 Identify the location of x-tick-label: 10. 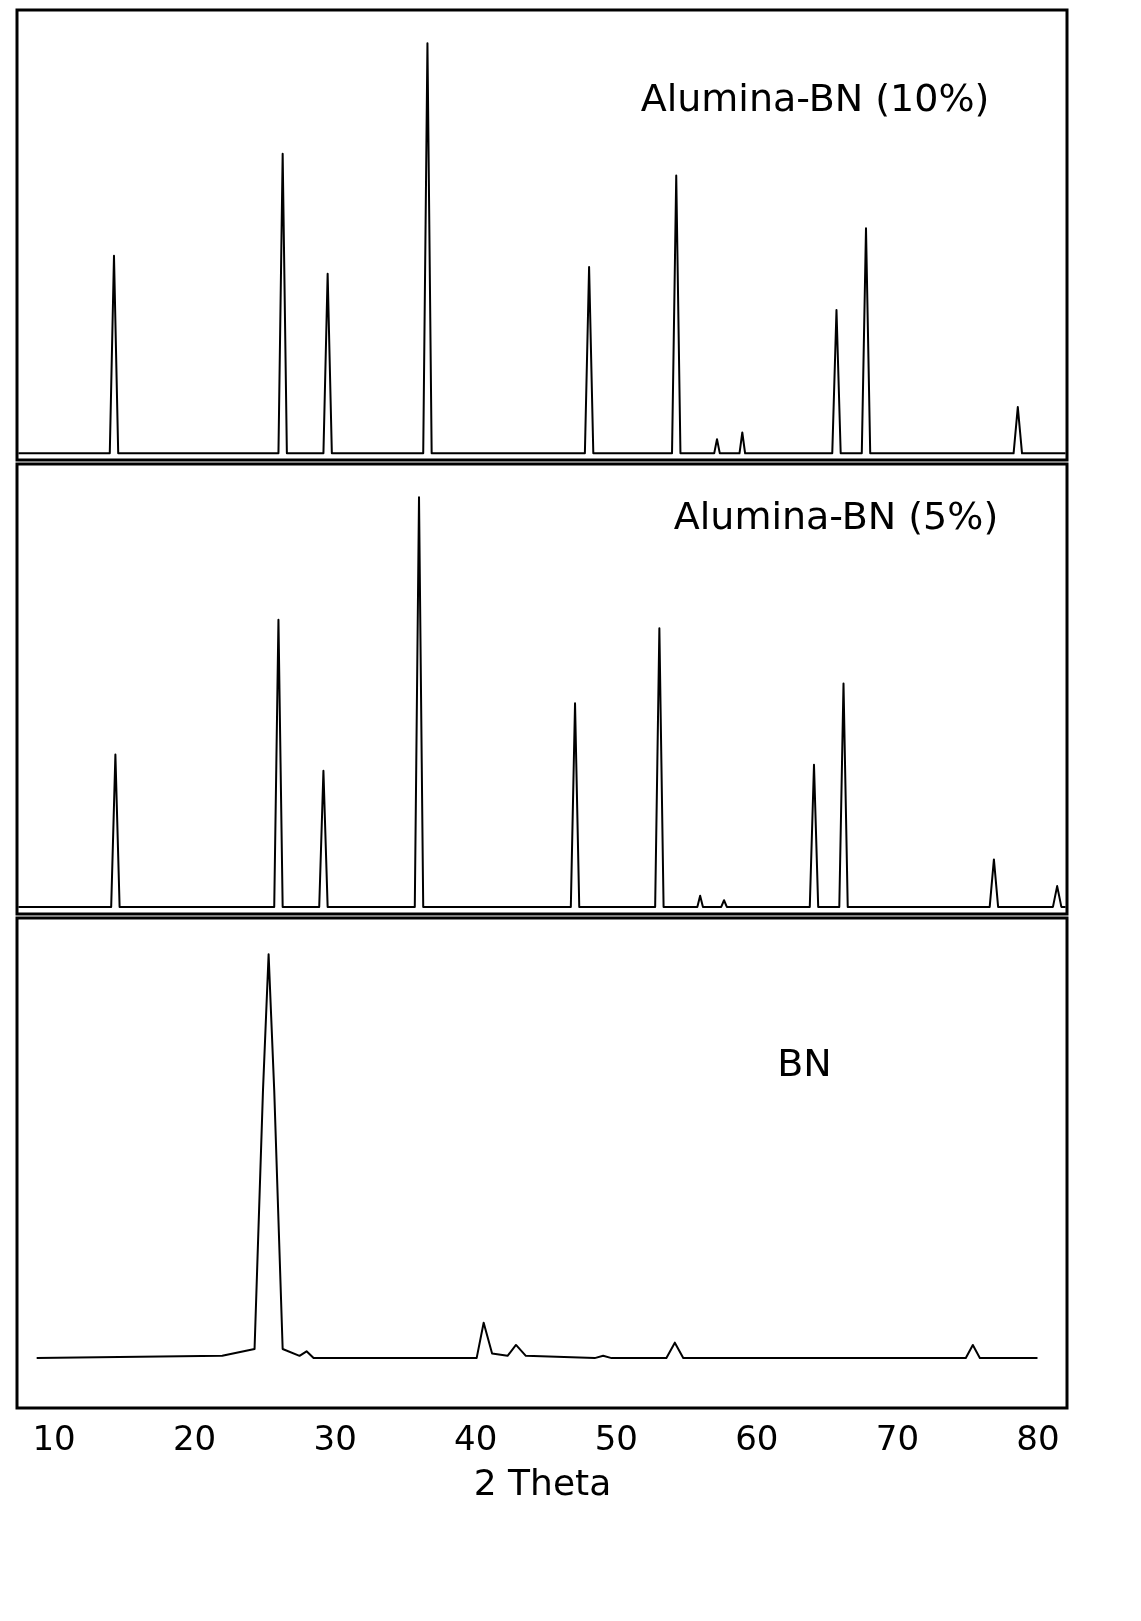
(54, 1437).